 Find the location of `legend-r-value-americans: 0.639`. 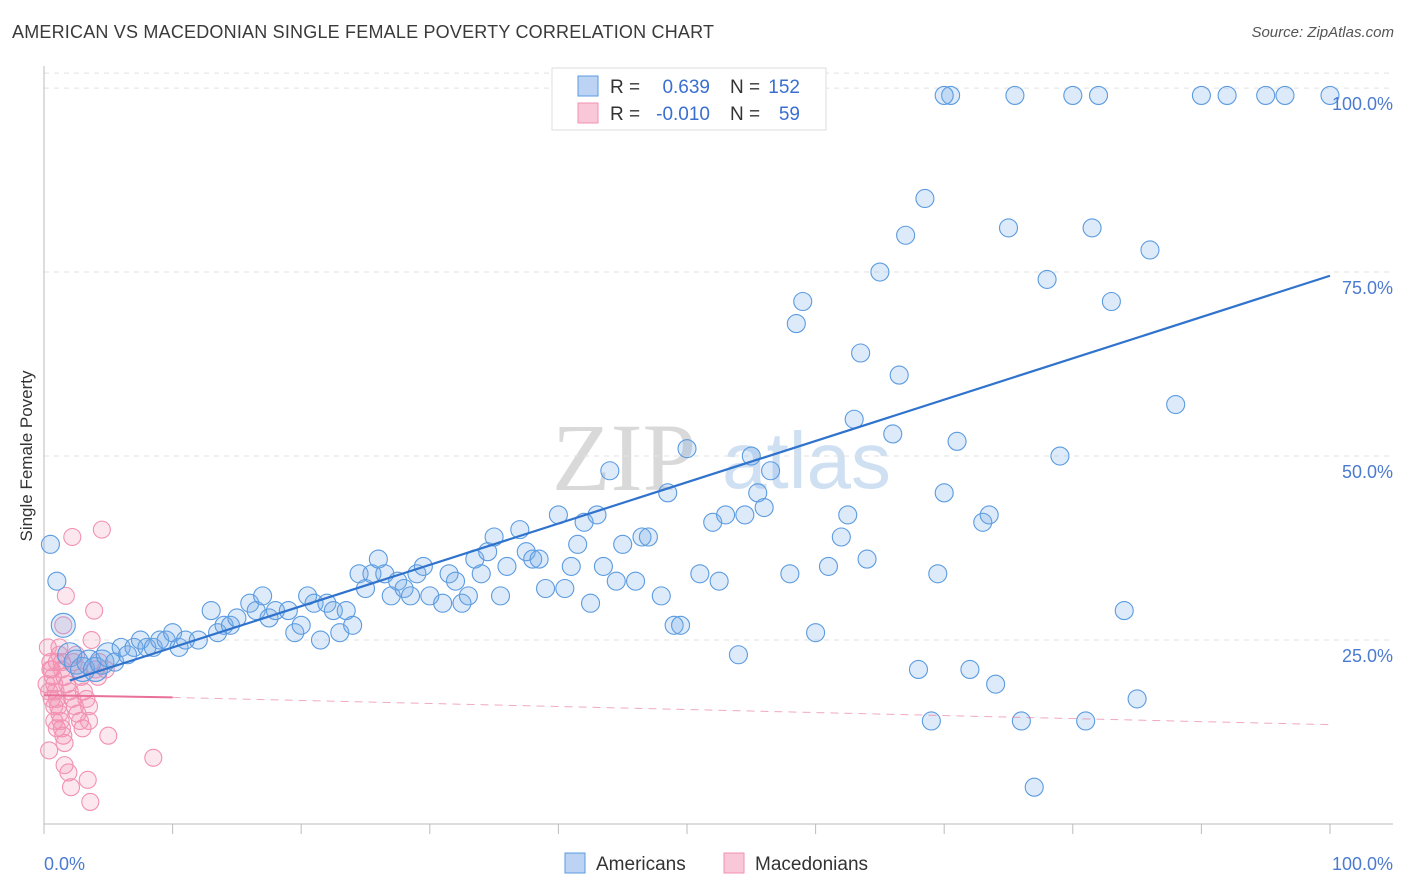

legend-r-value-americans: 0.639 is located at coordinates (686, 87).